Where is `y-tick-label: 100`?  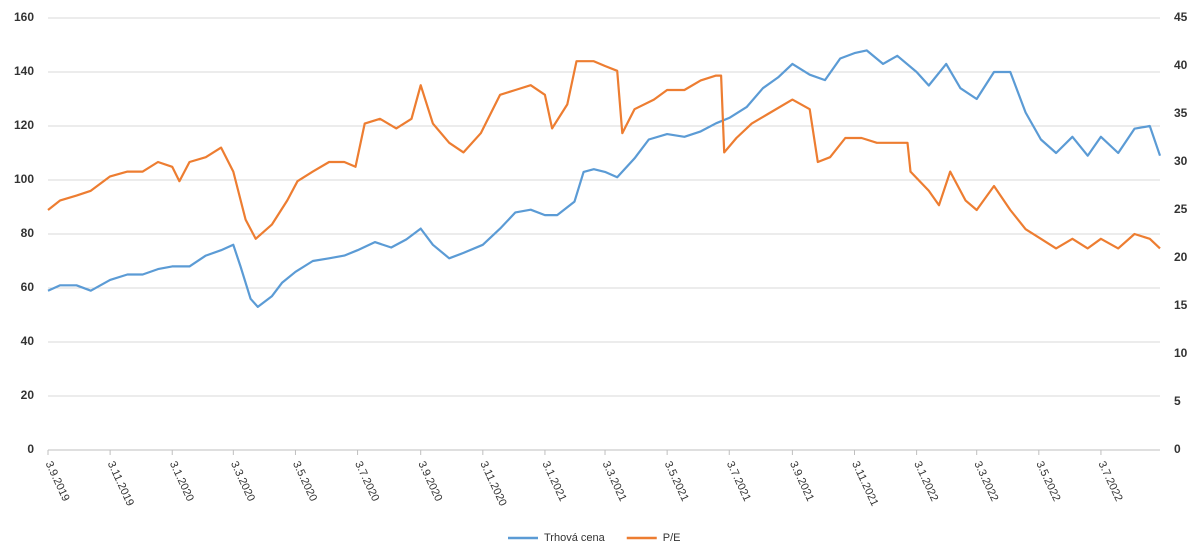 y-tick-label: 100 is located at coordinates (24, 179).